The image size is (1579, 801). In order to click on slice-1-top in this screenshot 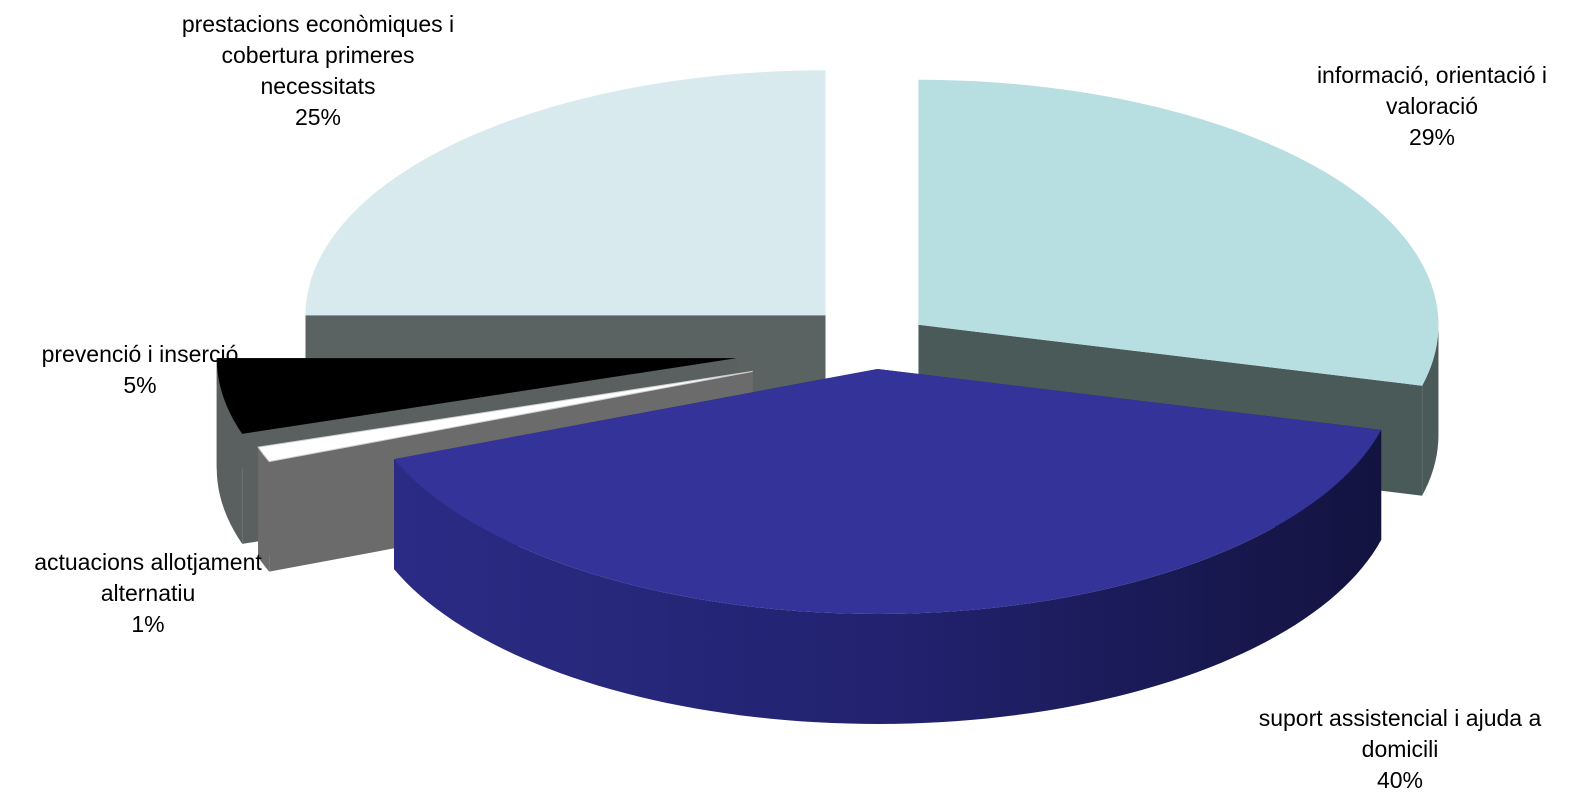, I will do `click(1178, 232)`.